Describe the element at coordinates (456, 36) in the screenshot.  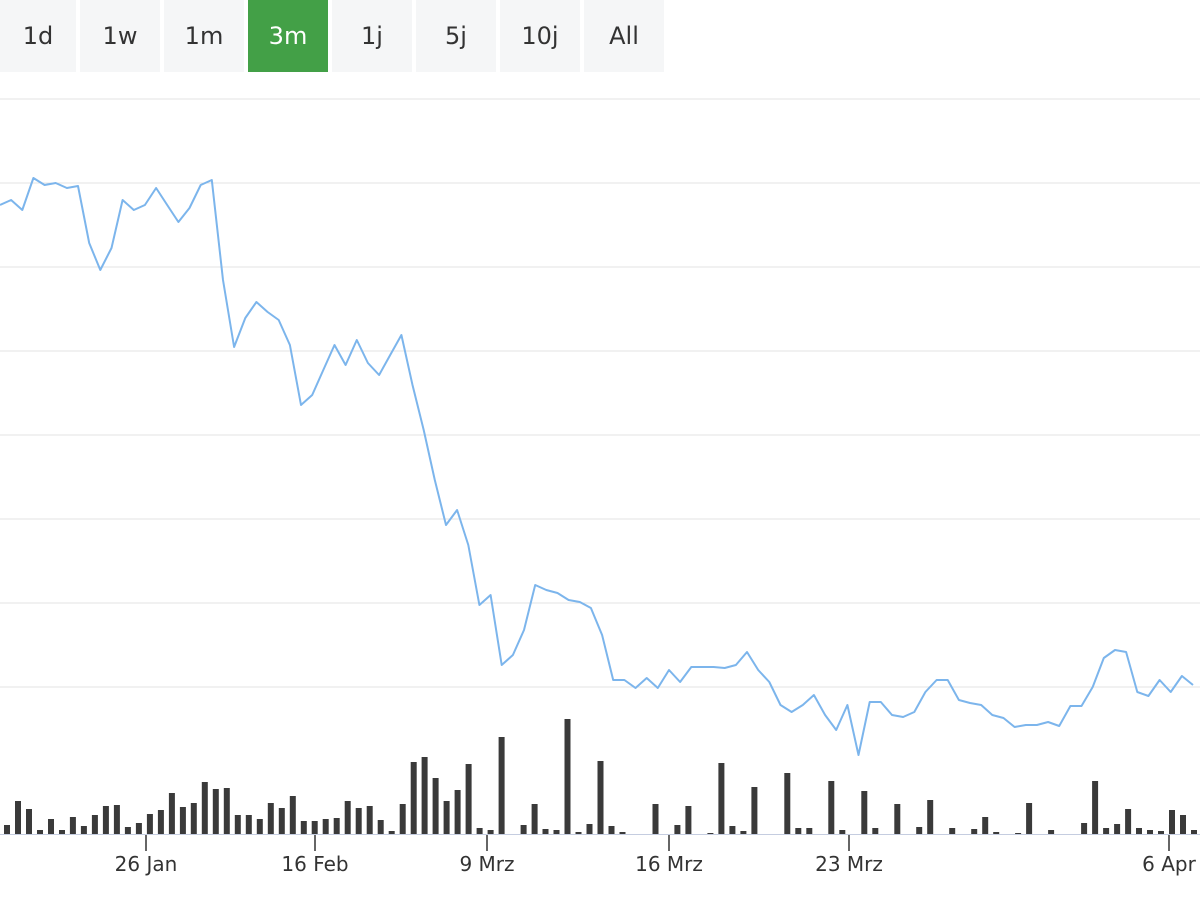
I see `range-button-5j: 5j` at that location.